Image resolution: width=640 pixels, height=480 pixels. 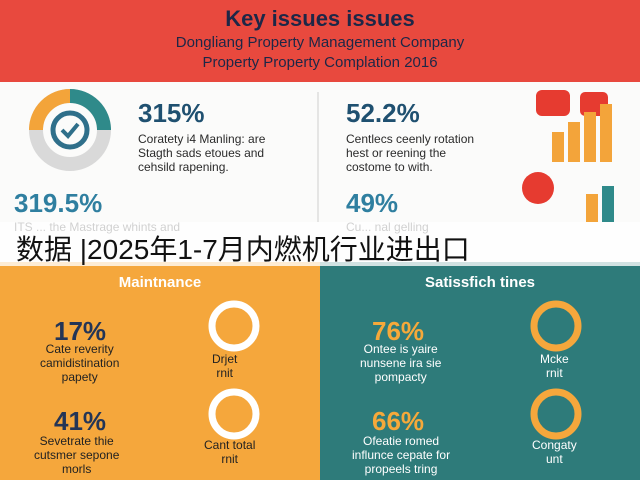 I want to click on stat-value: 76%, so click(x=398, y=331).